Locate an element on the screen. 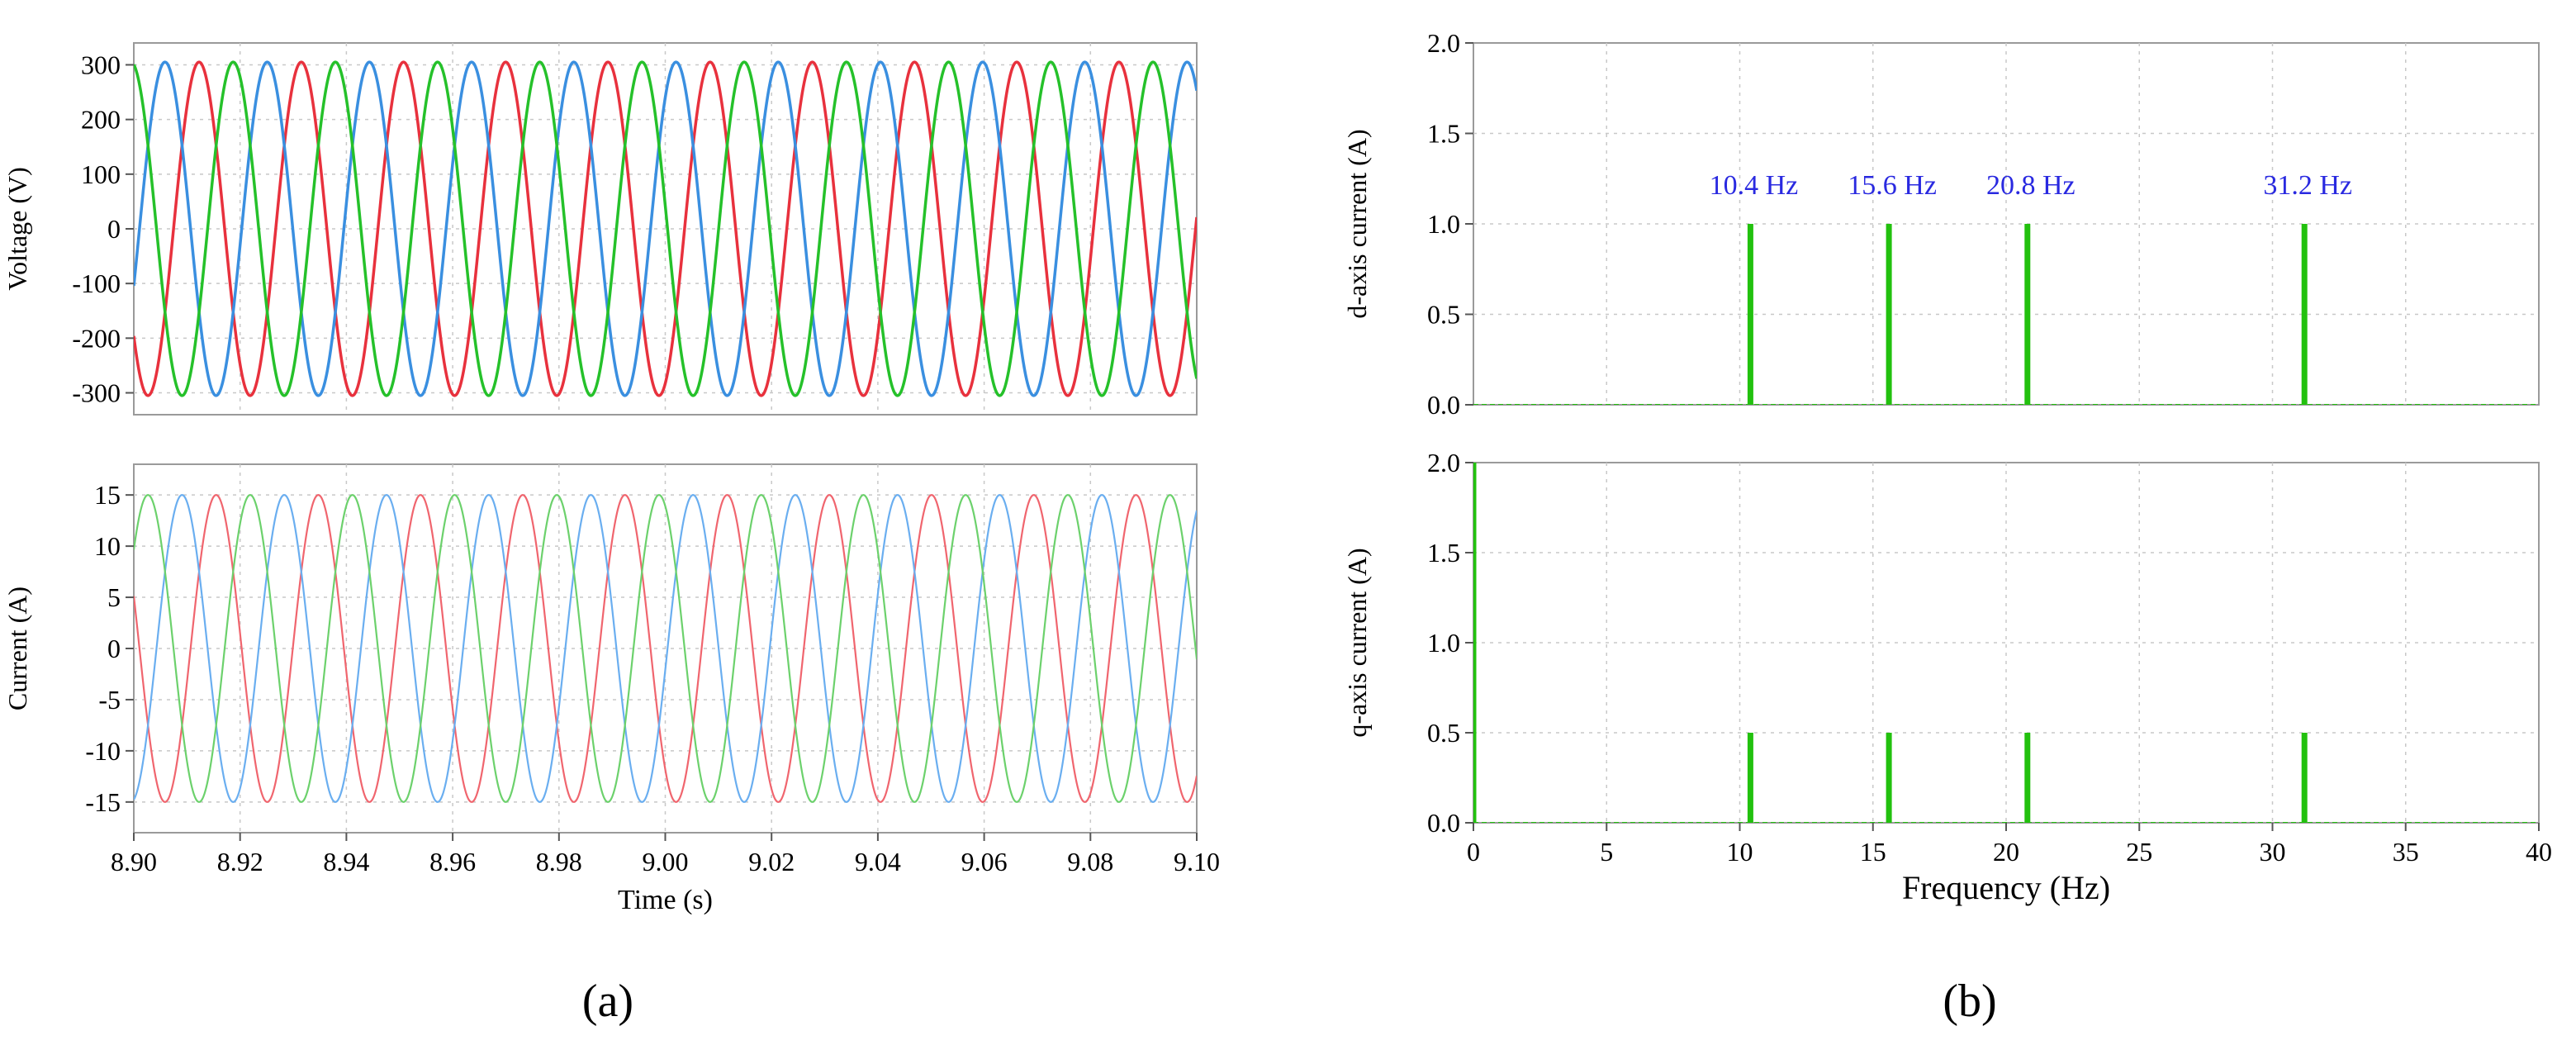 Image resolution: width=2576 pixels, height=1045 pixels. y-tick-label: 10 is located at coordinates (107, 546).